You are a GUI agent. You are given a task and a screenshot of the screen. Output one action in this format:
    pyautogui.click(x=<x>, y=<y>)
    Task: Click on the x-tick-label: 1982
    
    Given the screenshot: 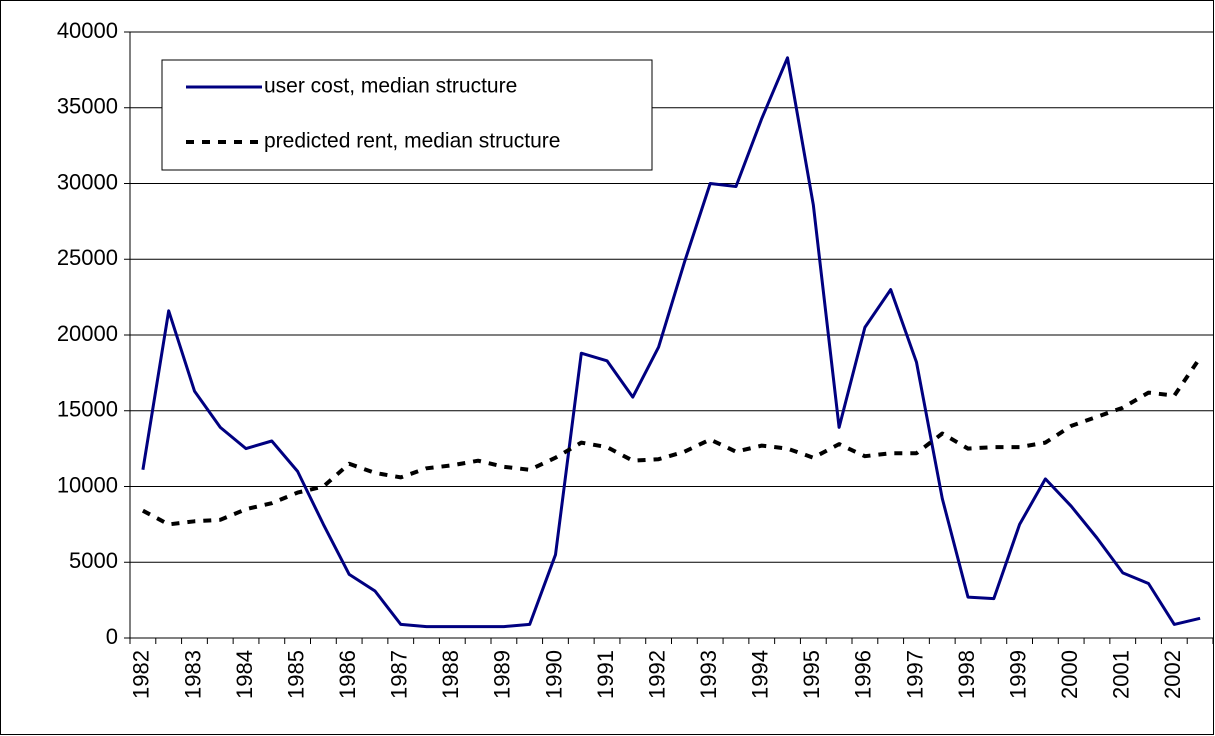 What is the action you would take?
    pyautogui.click(x=141, y=674)
    